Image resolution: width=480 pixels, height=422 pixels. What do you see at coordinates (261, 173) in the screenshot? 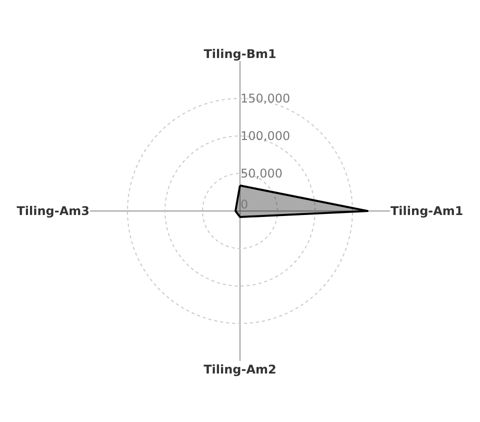
I see `y-tick-label: 50,000` at bounding box center [261, 173].